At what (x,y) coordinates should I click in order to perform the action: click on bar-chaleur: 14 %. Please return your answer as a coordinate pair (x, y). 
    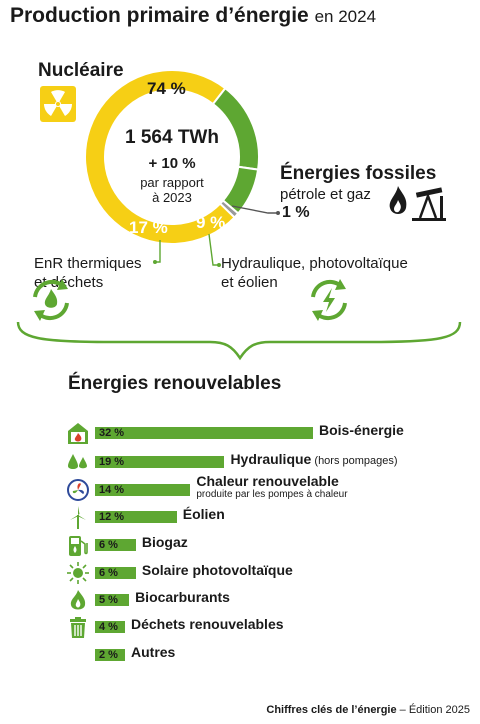
    Looking at the image, I should click on (143, 490).